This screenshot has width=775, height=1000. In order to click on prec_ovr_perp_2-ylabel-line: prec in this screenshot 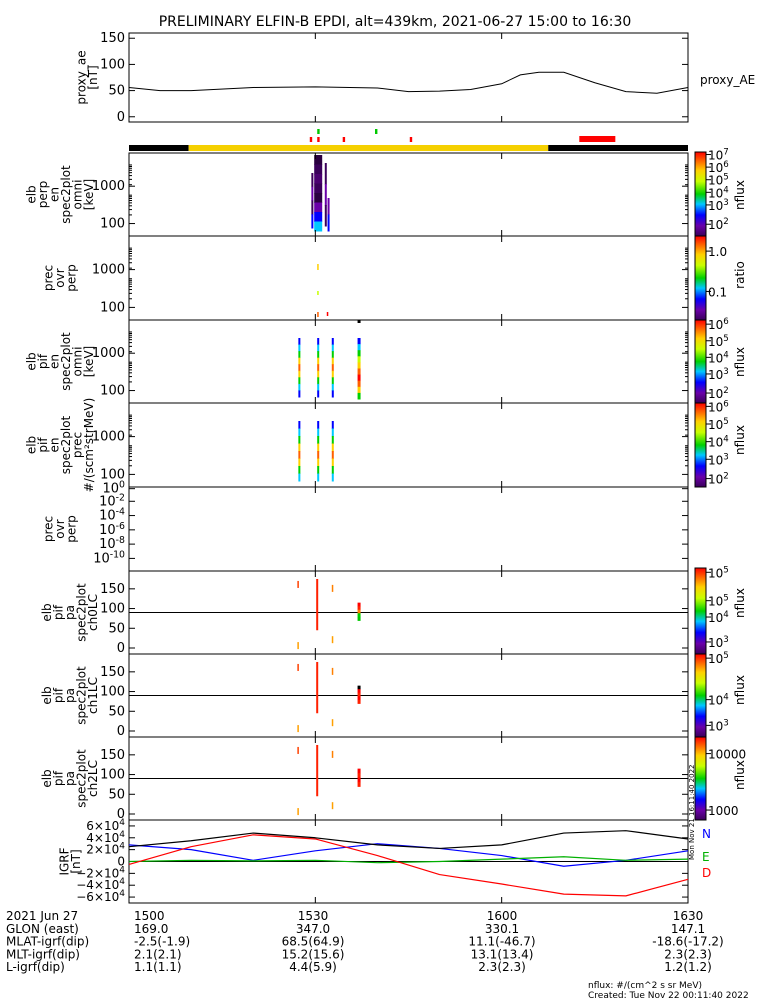, I will do `click(49, 529)`.